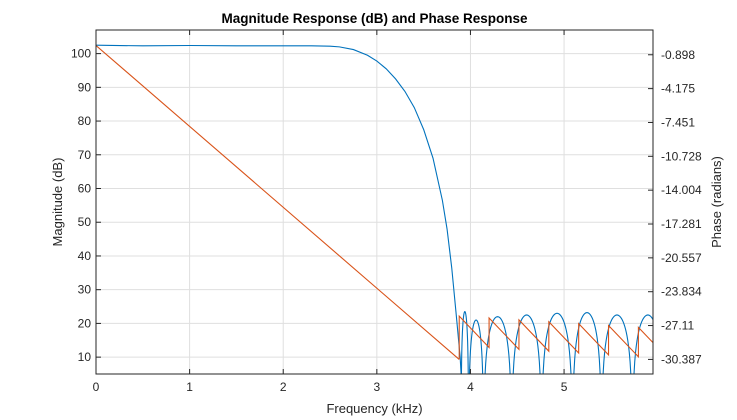  I want to click on y-left-tick-label: 100, so click(81, 54).